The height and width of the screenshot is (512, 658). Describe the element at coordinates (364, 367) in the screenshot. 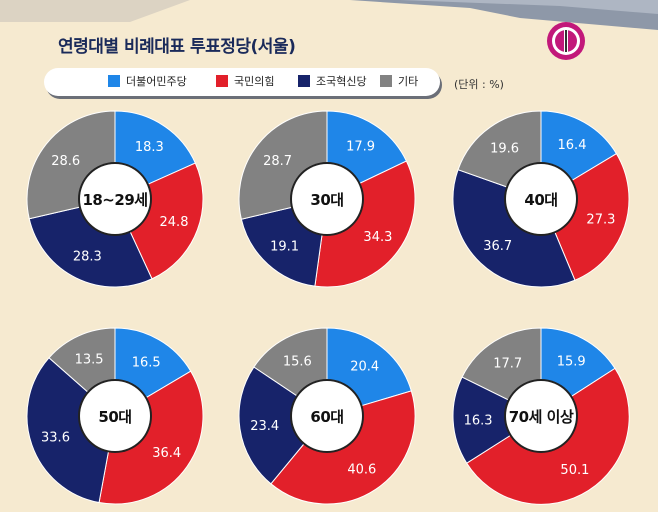

I see `slice-value-label: 20.4` at that location.